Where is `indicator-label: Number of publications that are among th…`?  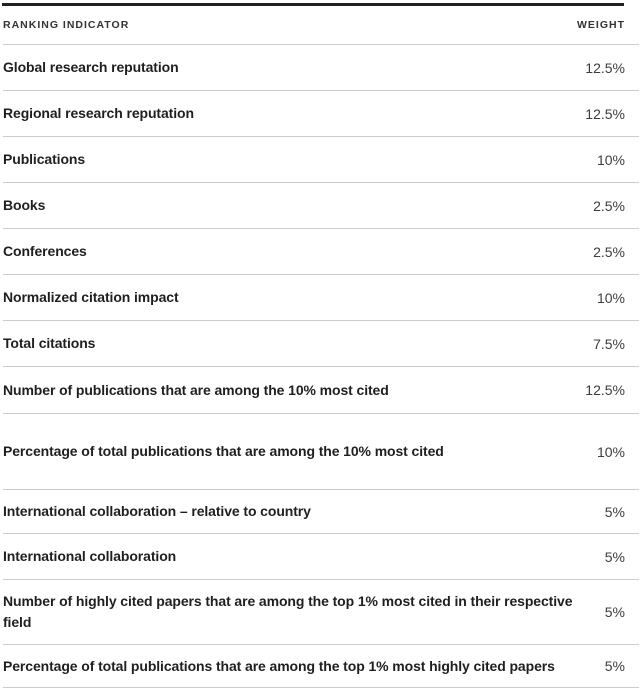
indicator-label: Number of publications that are among th… is located at coordinates (196, 389).